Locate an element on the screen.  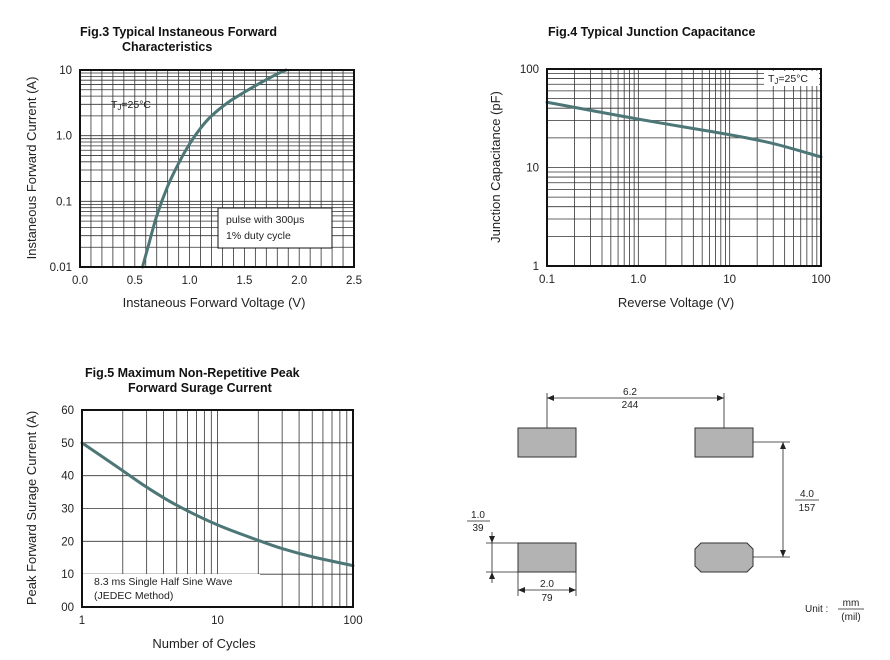
fig4-temp-suffix: =25°C is located at coordinates (793, 79).